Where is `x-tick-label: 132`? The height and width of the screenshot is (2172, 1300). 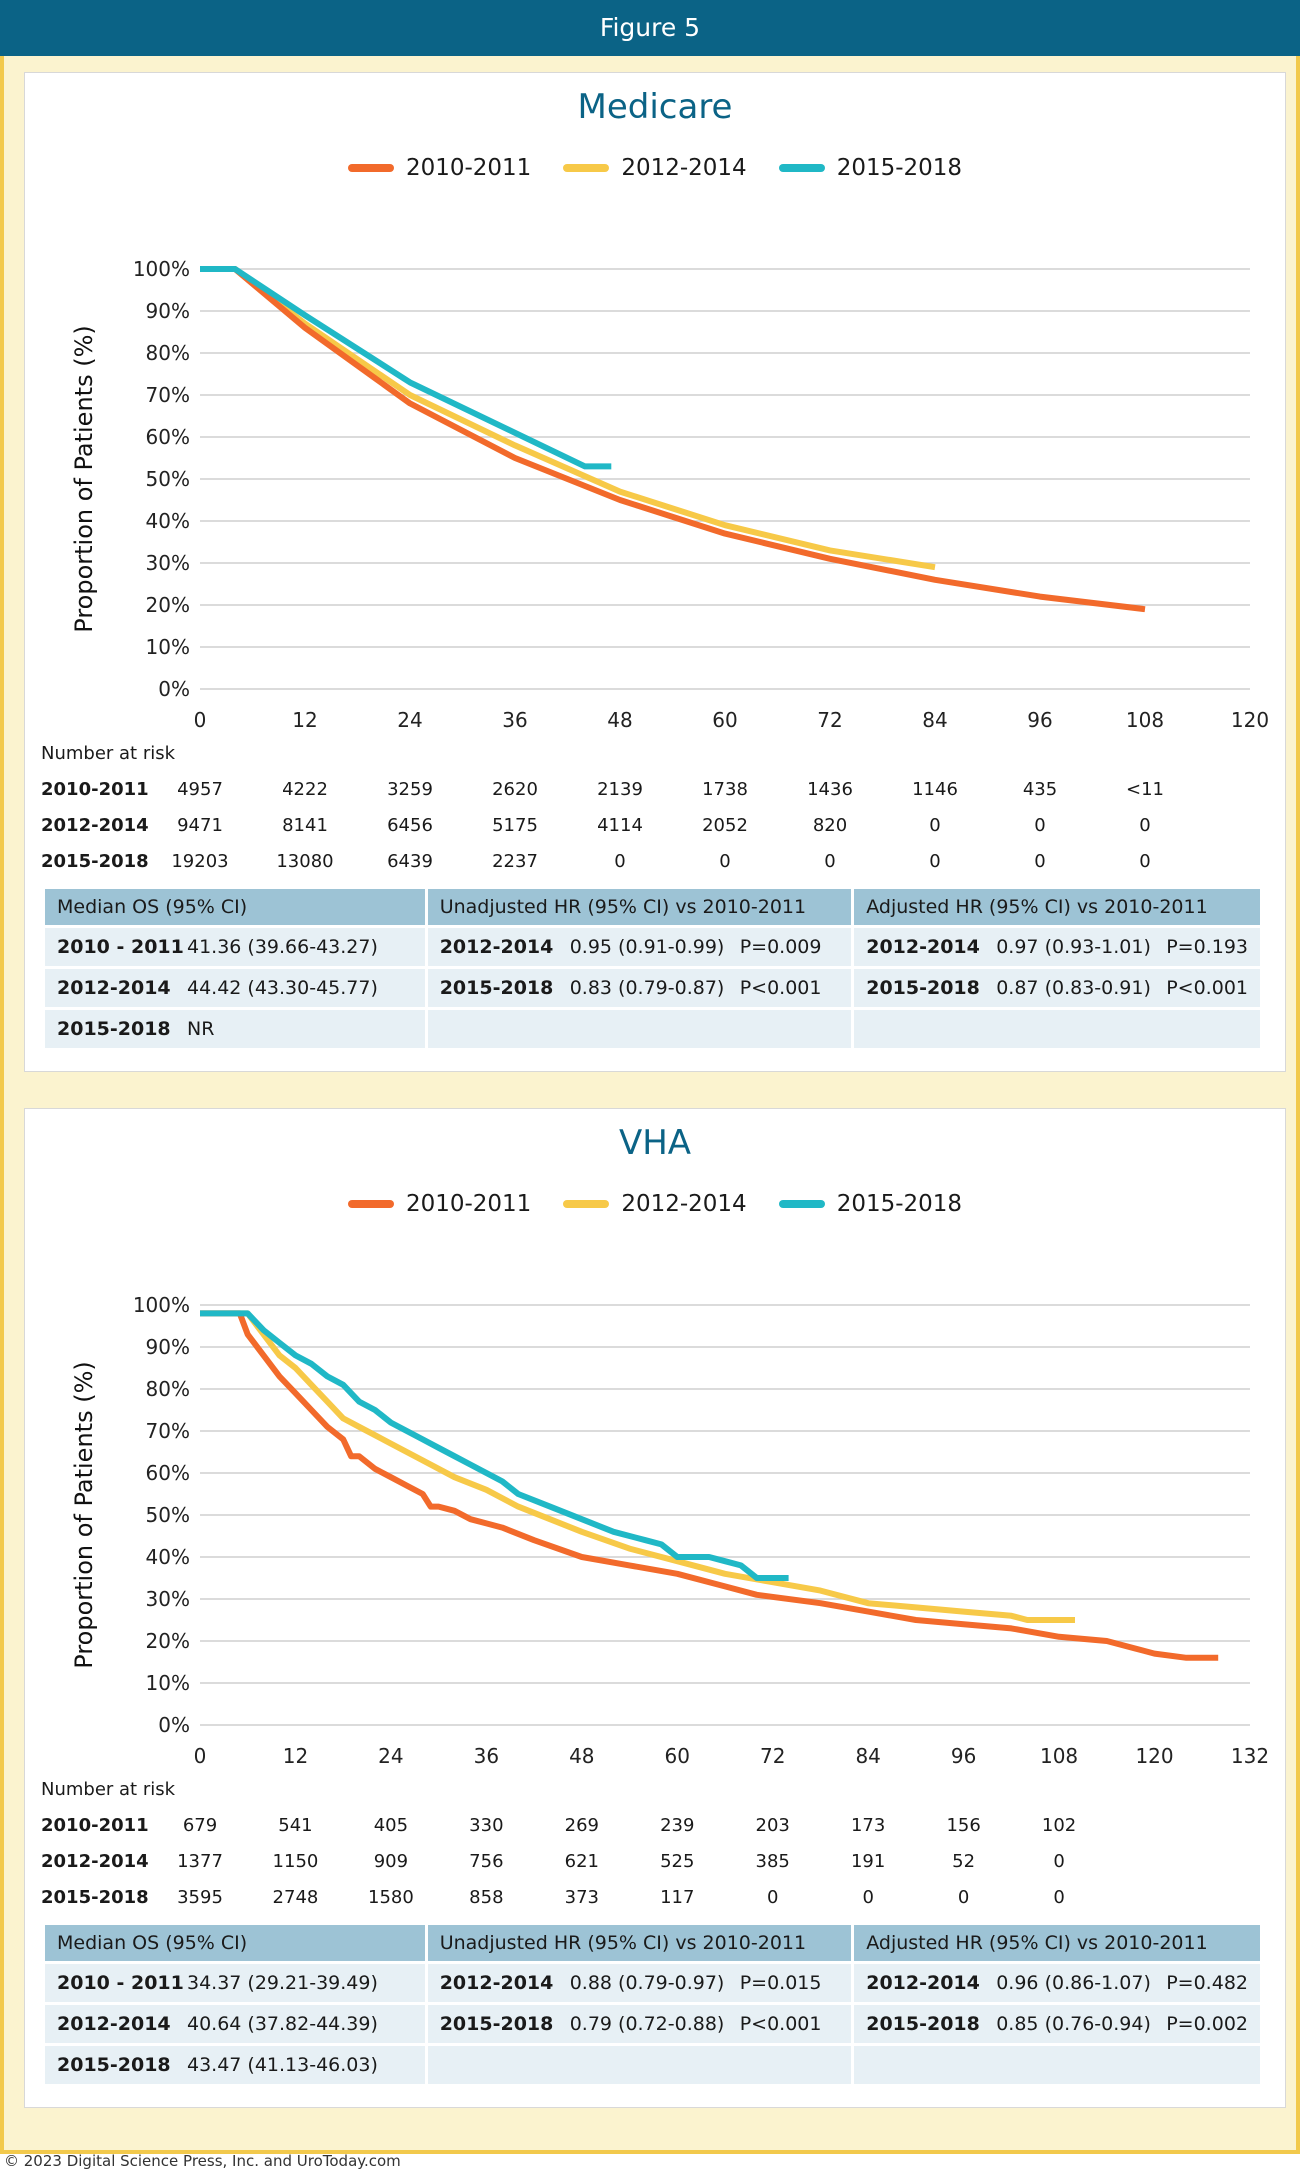 x-tick-label: 132 is located at coordinates (1250, 1756).